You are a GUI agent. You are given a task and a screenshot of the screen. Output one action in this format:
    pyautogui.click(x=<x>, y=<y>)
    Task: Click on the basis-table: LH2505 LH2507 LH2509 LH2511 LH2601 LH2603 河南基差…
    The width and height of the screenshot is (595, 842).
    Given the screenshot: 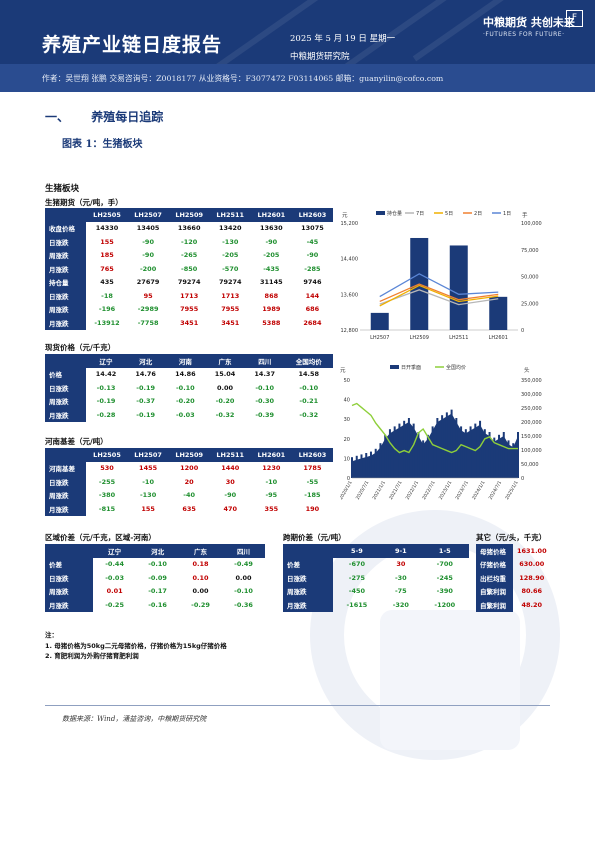 What is the action you would take?
    pyautogui.click(x=189, y=482)
    